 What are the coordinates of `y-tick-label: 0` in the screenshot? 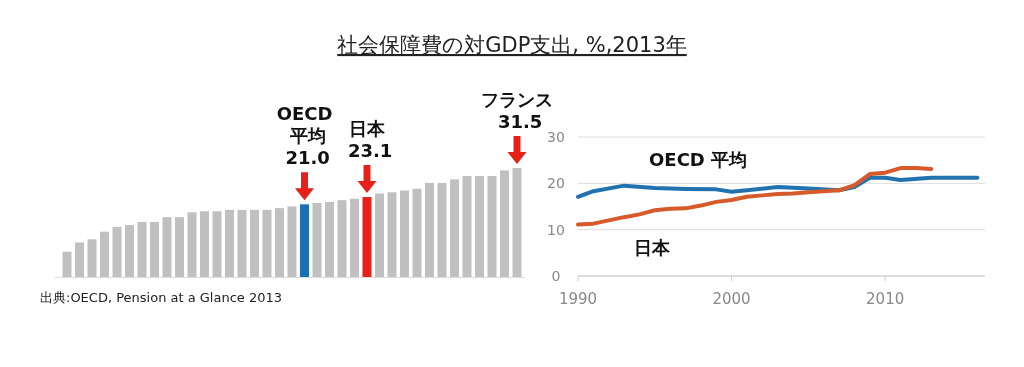 It's located at (556, 276).